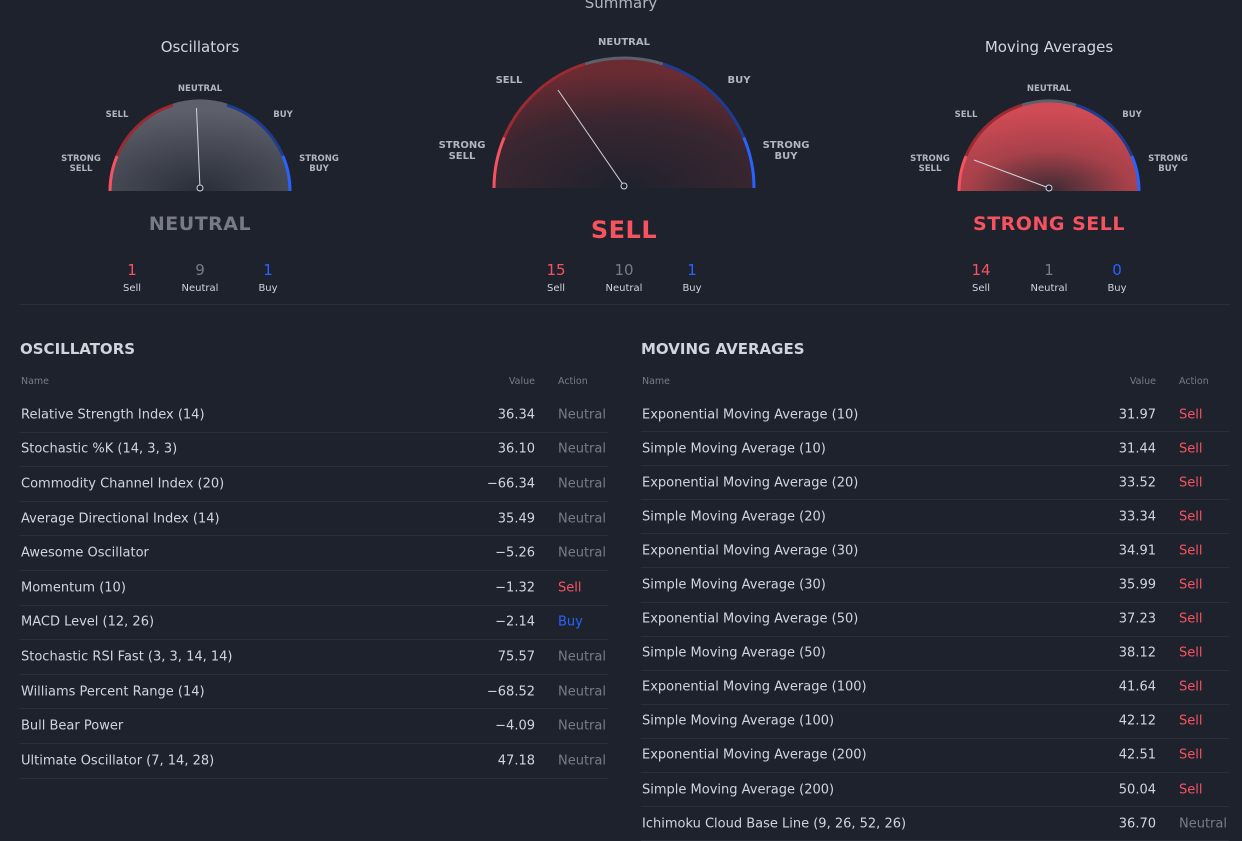 This screenshot has width=1242, height=841. Describe the element at coordinates (750, 619) in the screenshot. I see `indicator-name: Exponential Moving Average (50)` at that location.